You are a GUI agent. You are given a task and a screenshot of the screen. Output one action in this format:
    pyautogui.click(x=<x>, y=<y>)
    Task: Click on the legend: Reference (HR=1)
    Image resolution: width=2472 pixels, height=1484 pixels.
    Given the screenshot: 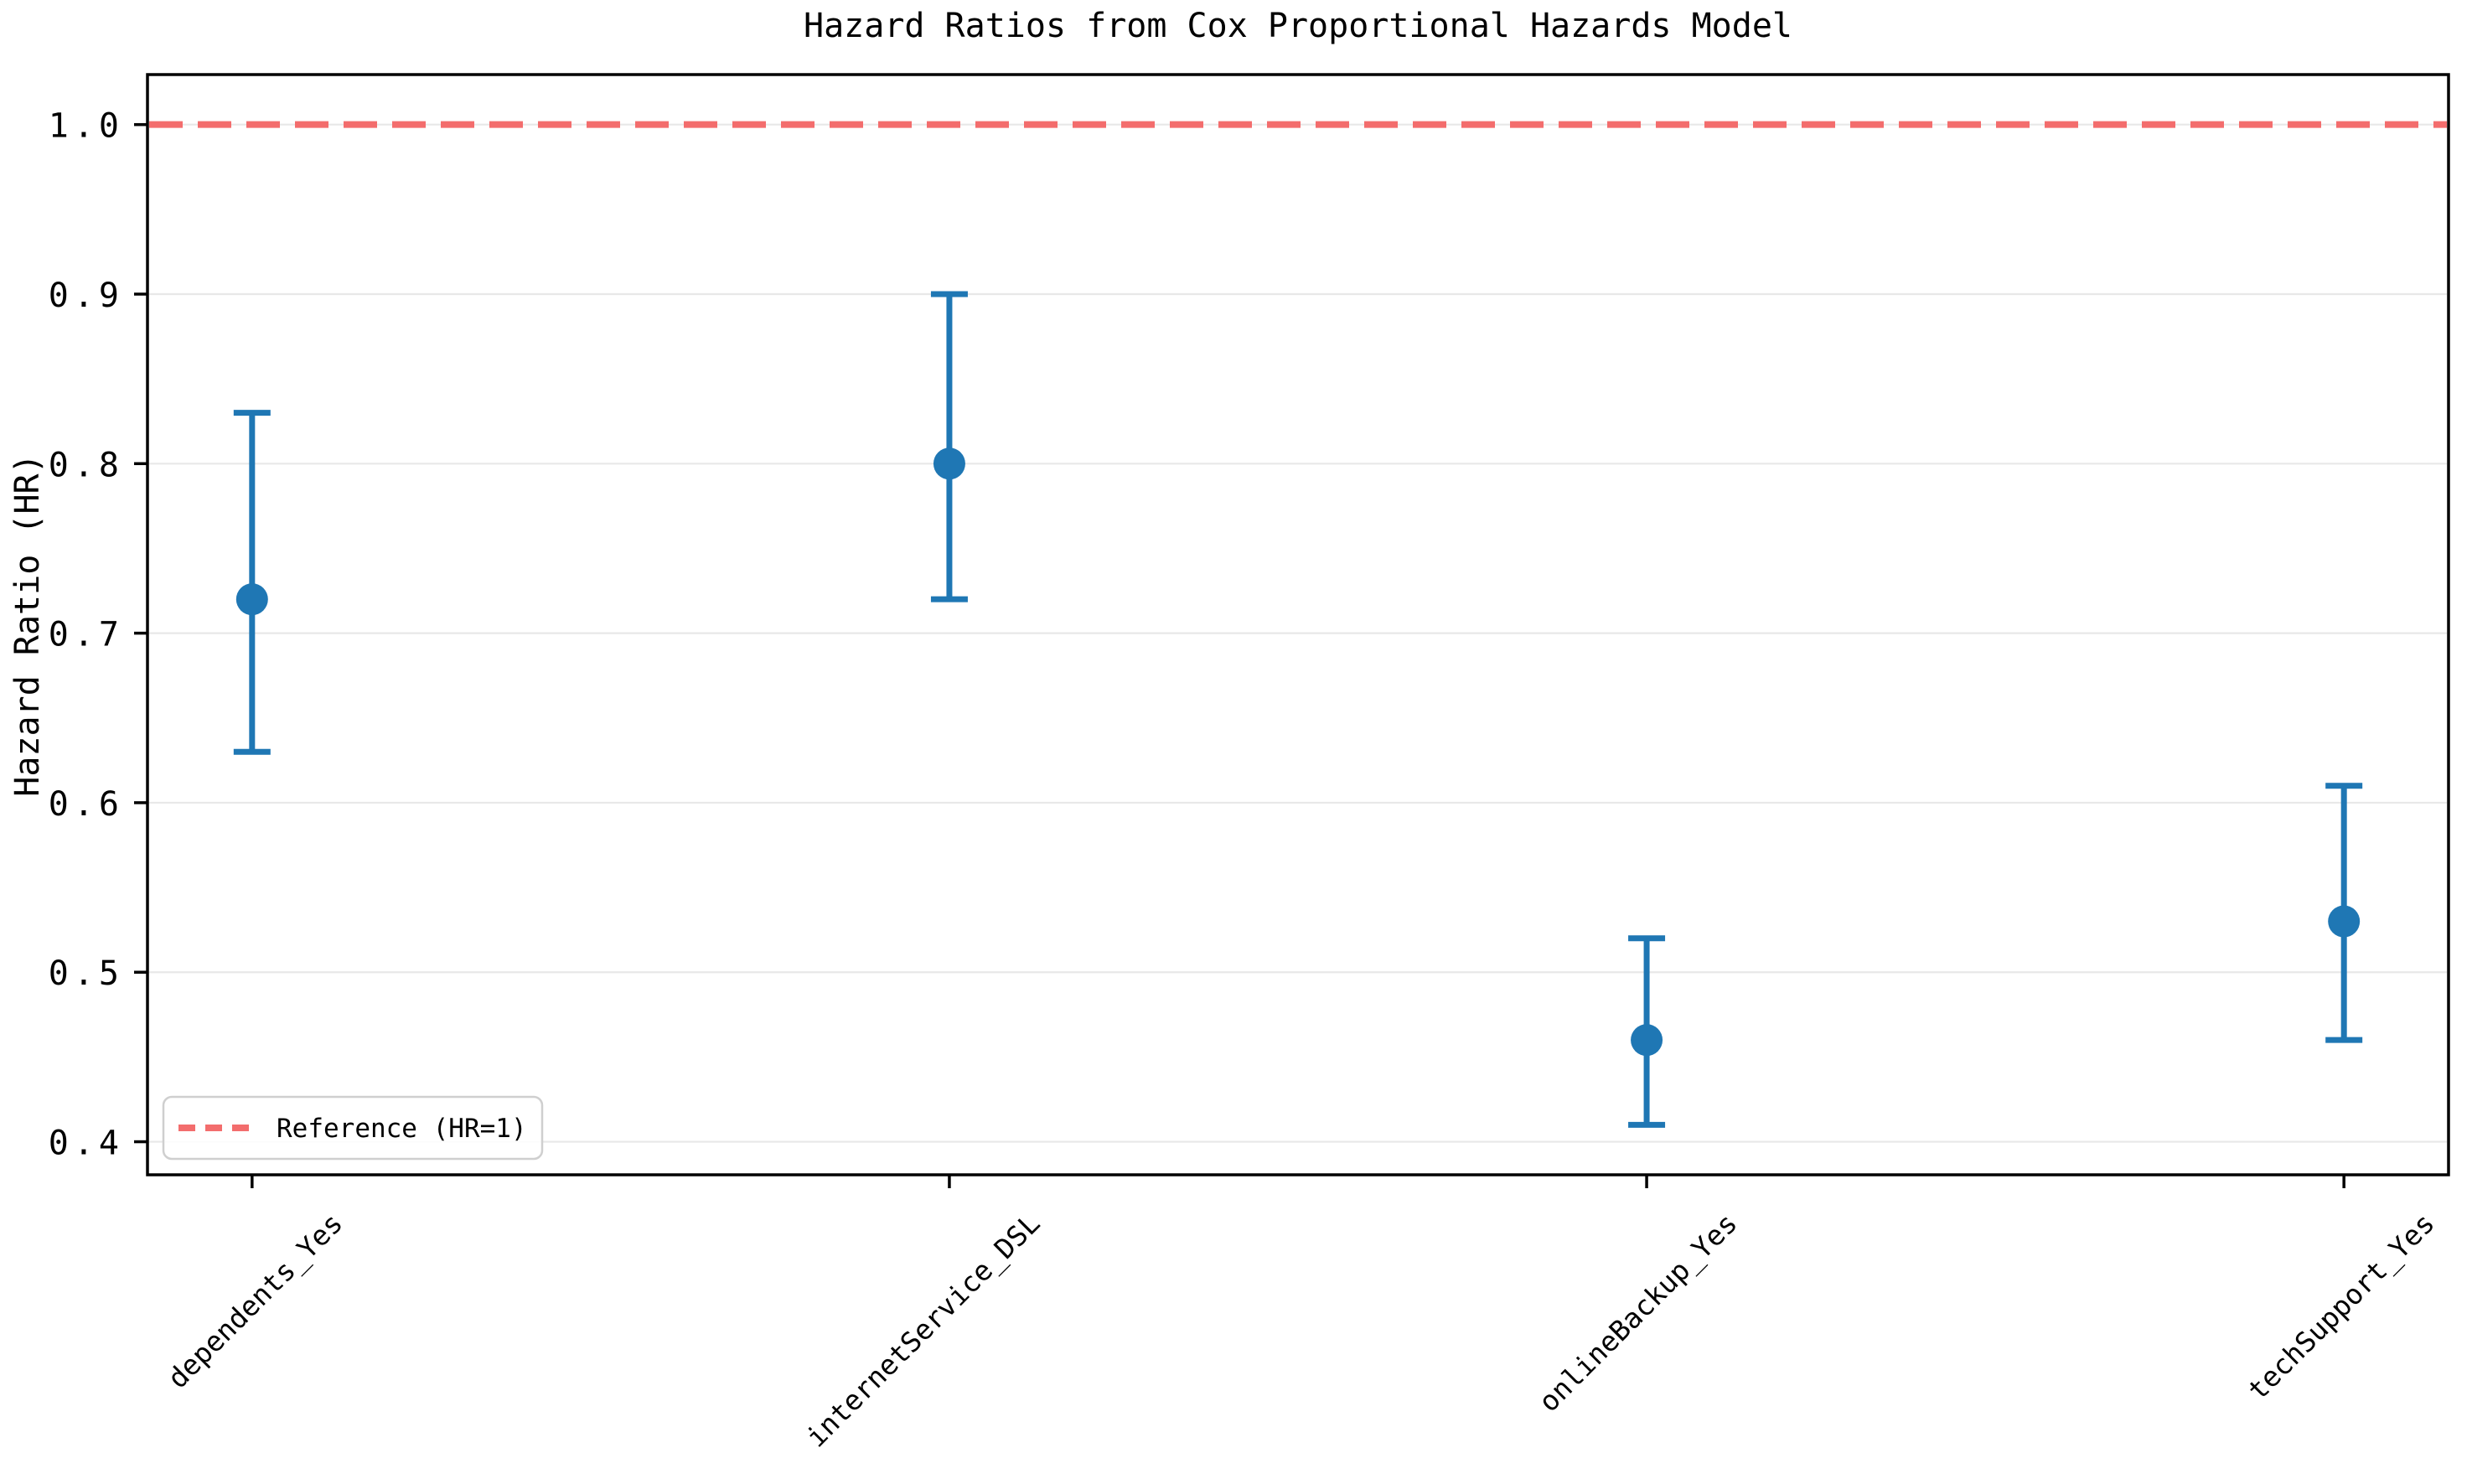 What is the action you would take?
    pyautogui.click(x=353, y=1128)
    